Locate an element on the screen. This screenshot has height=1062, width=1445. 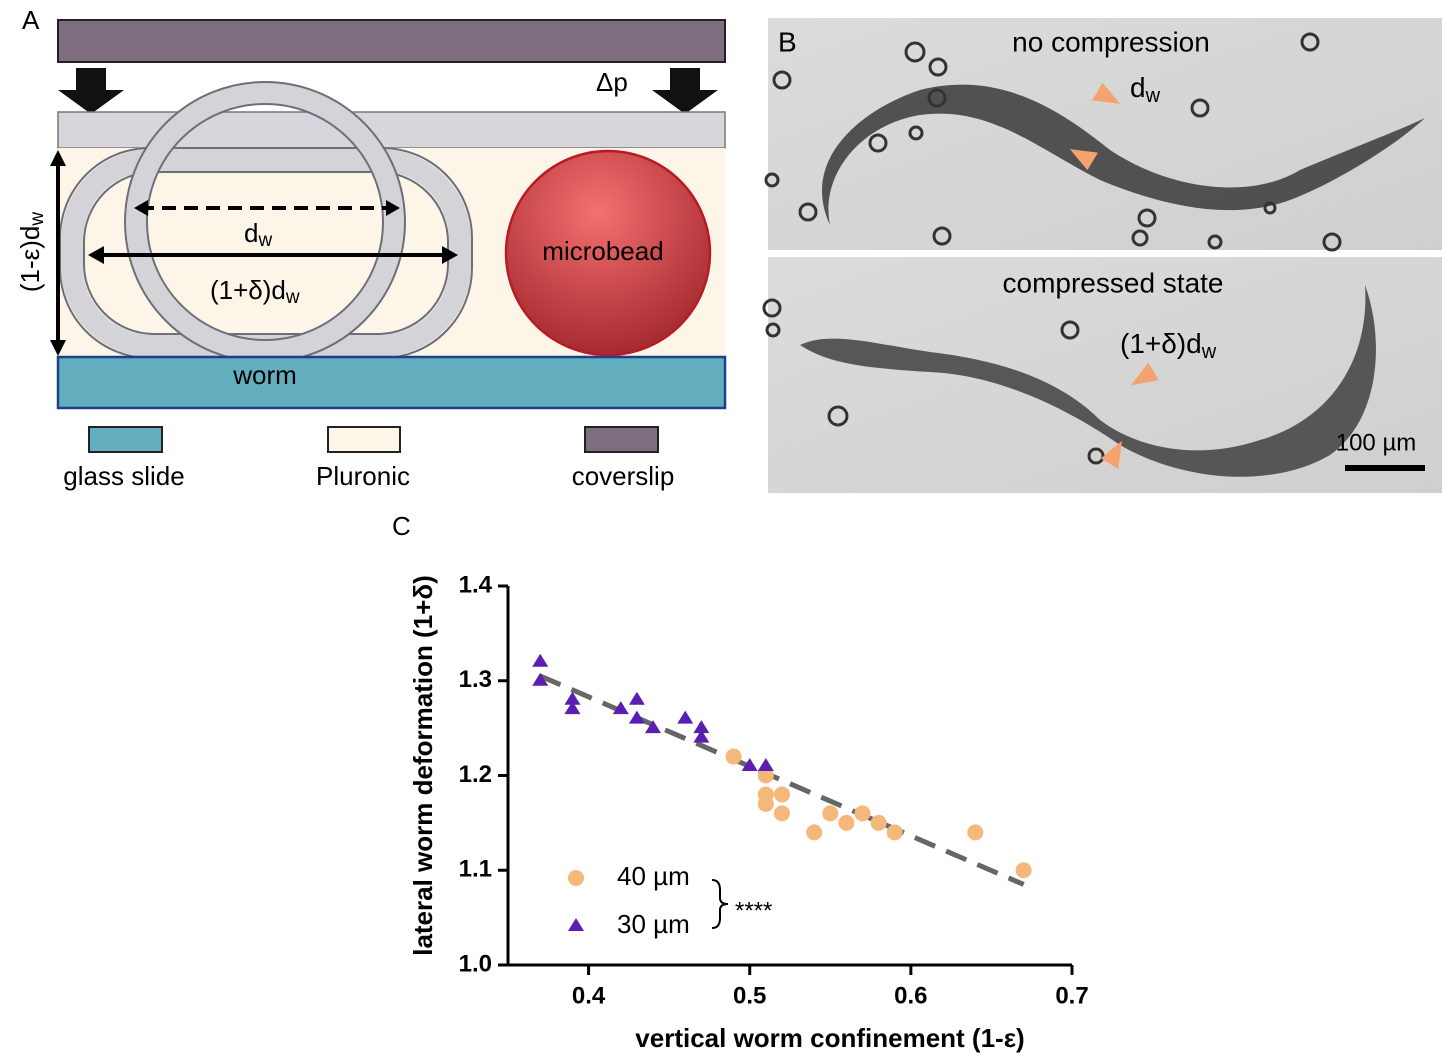
y-tick-label: 1.4 is located at coordinates (476, 584).